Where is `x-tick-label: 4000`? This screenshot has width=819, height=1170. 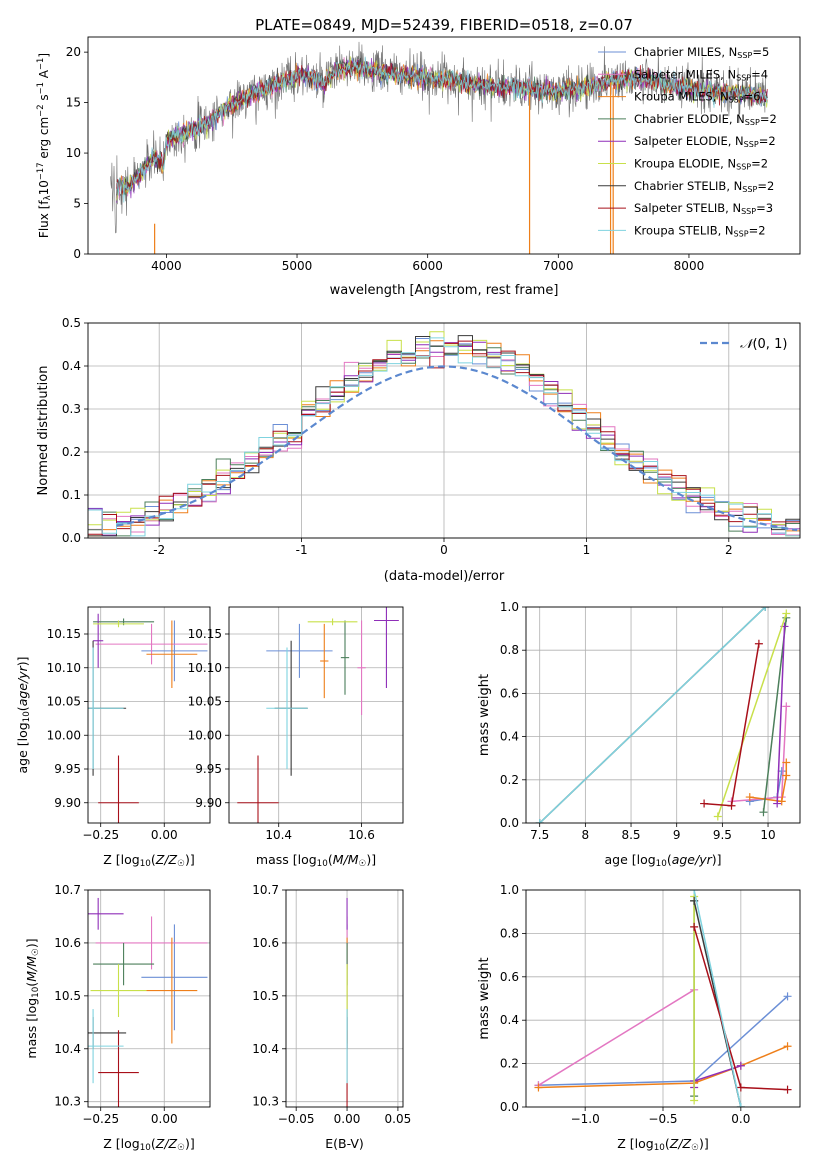
x-tick-label: 4000 is located at coordinates (166, 266).